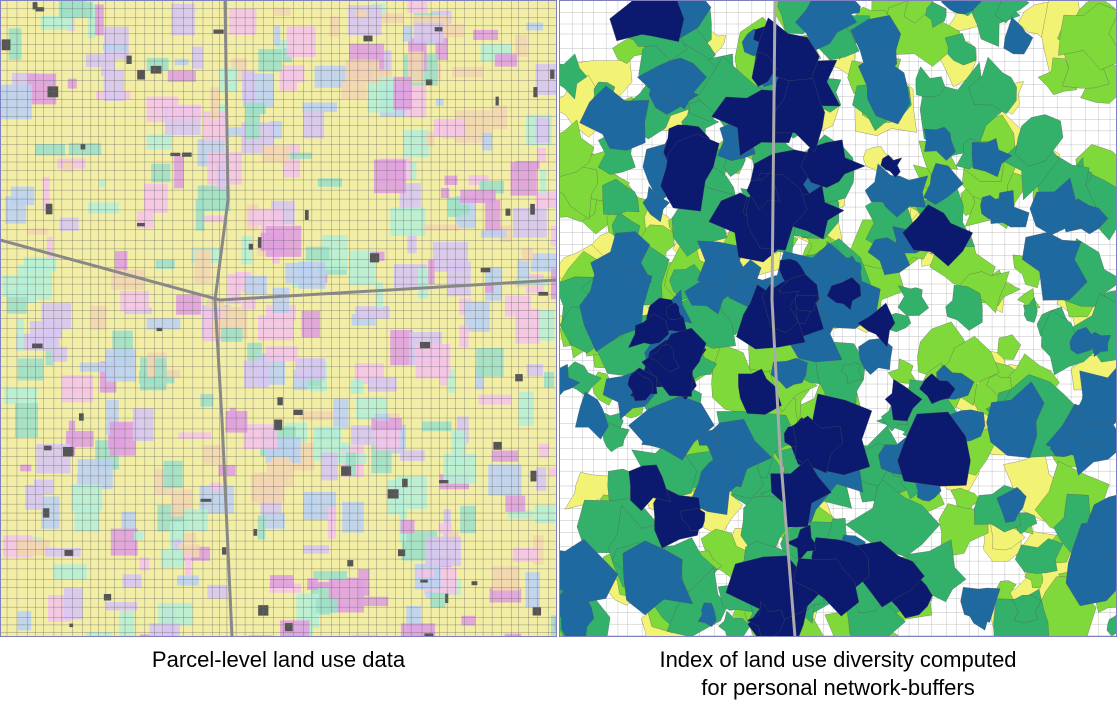 The height and width of the screenshot is (707, 1117). Describe the element at coordinates (783, 318) in the screenshot. I see `highway` at that location.